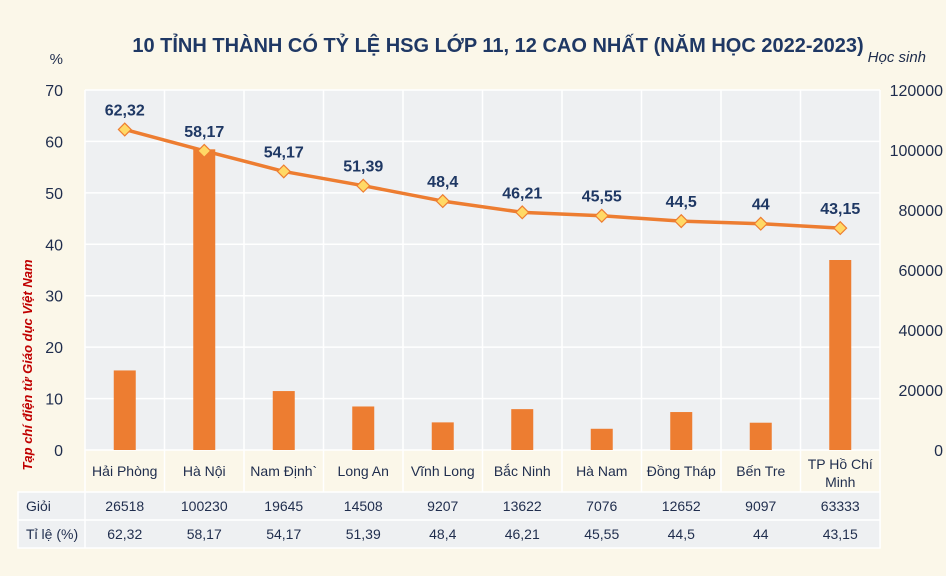 The width and height of the screenshot is (946, 576). Describe the element at coordinates (54, 400) in the screenshot. I see `left-axis-tick-label: 10` at that location.